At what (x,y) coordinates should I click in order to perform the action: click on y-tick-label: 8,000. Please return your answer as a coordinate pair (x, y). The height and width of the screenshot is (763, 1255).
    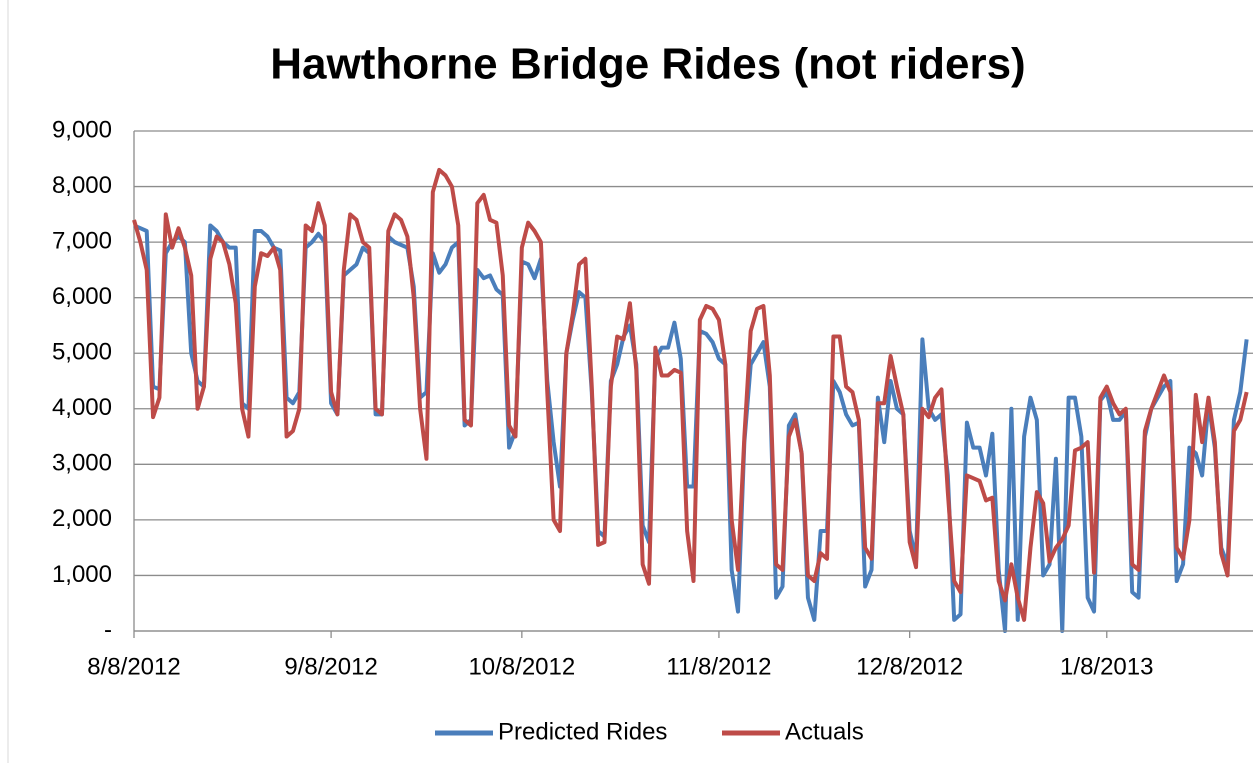
    Looking at the image, I should click on (82, 185).